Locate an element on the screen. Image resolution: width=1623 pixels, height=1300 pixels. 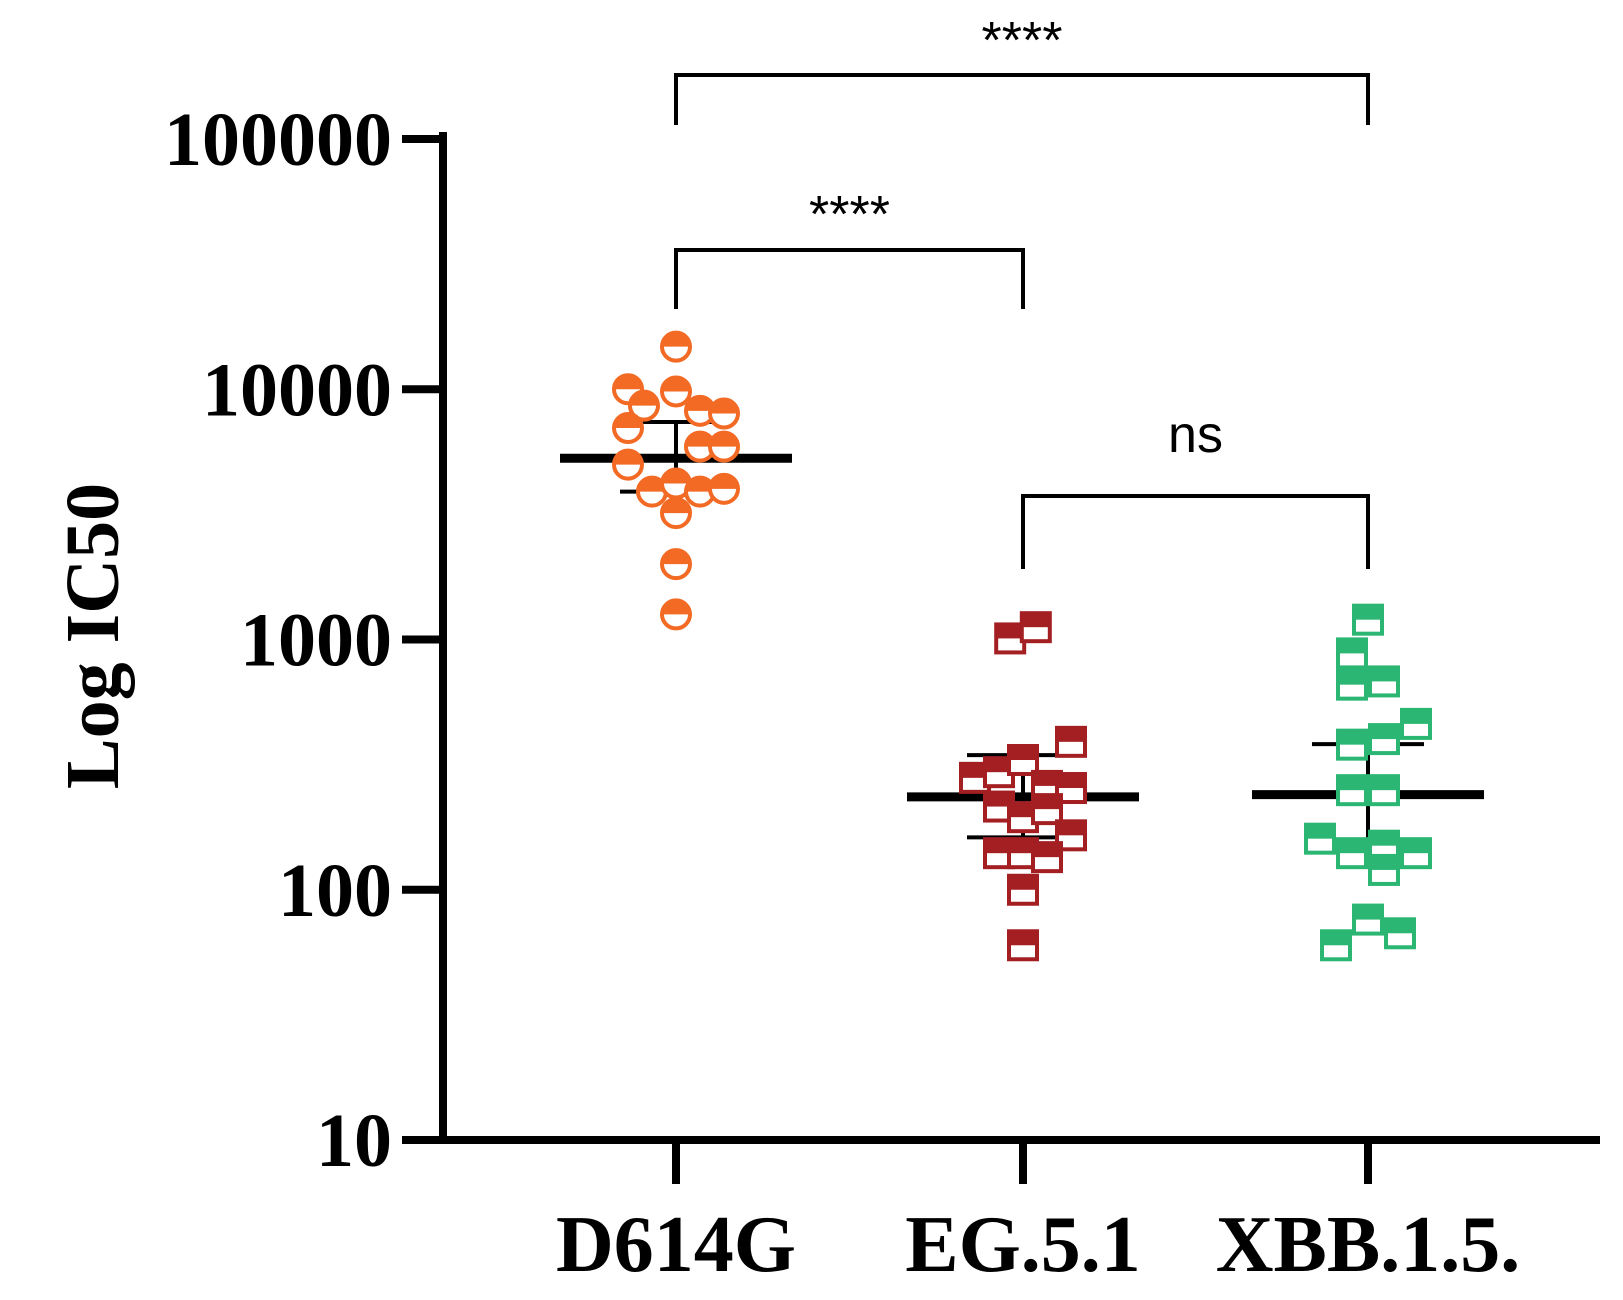
y-tick-label: 100 is located at coordinates (335, 891).